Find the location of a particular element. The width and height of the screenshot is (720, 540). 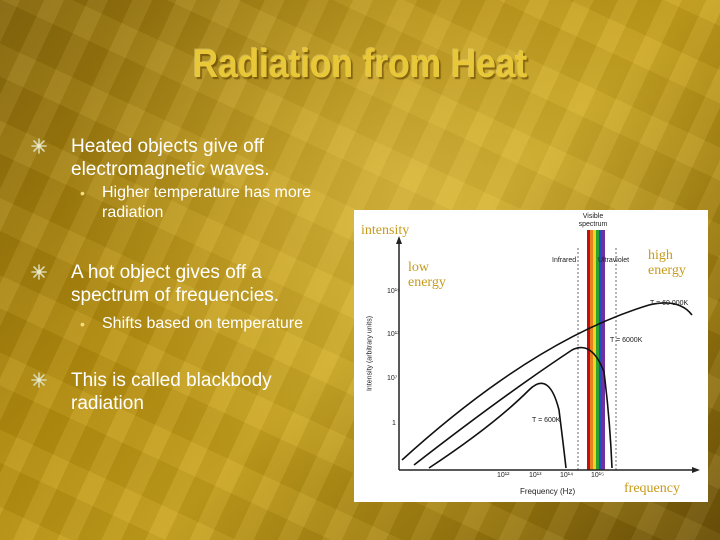

x-tick-1: 10¹² is located at coordinates (503, 475).